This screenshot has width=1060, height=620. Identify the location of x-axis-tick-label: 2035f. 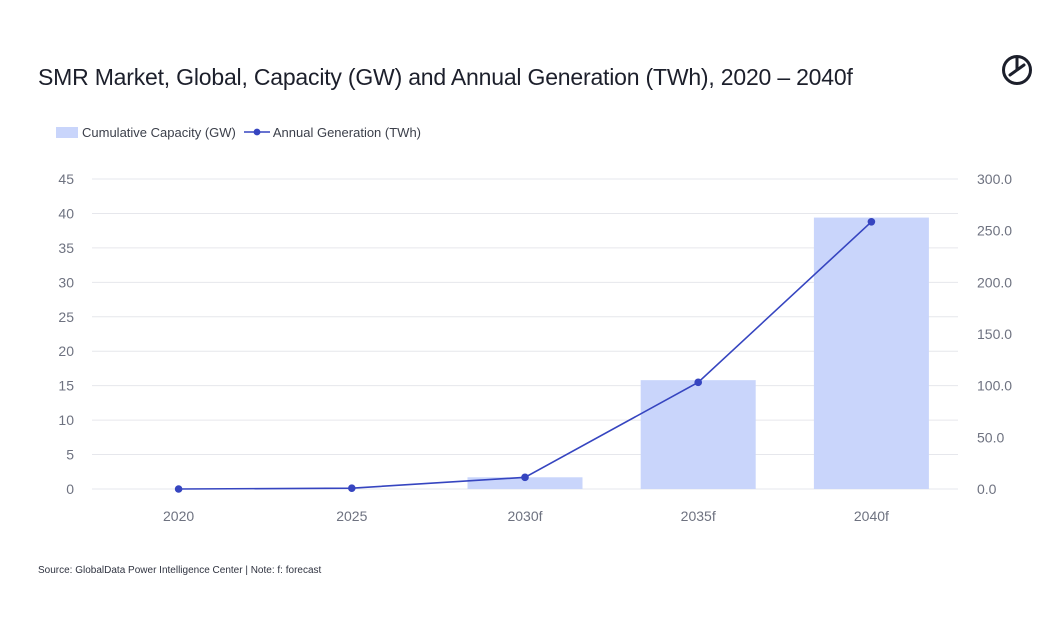
(698, 516).